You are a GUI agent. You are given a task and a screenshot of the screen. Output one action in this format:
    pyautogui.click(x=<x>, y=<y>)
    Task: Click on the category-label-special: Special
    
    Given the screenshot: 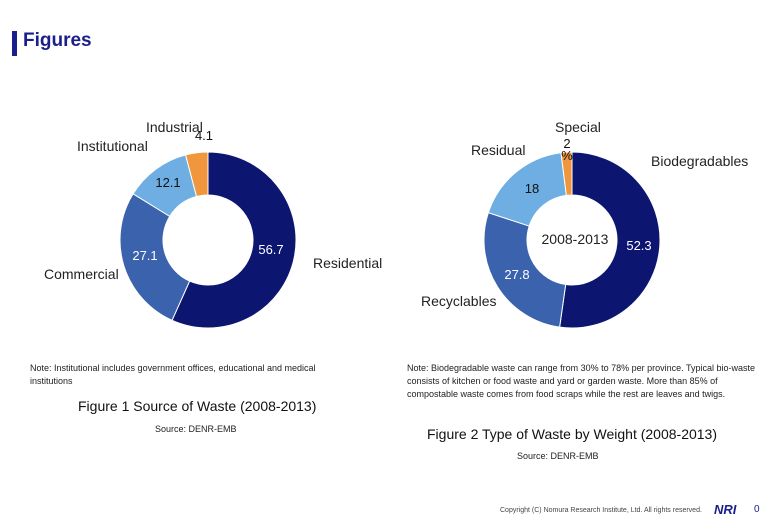 What is the action you would take?
    pyautogui.click(x=578, y=127)
    